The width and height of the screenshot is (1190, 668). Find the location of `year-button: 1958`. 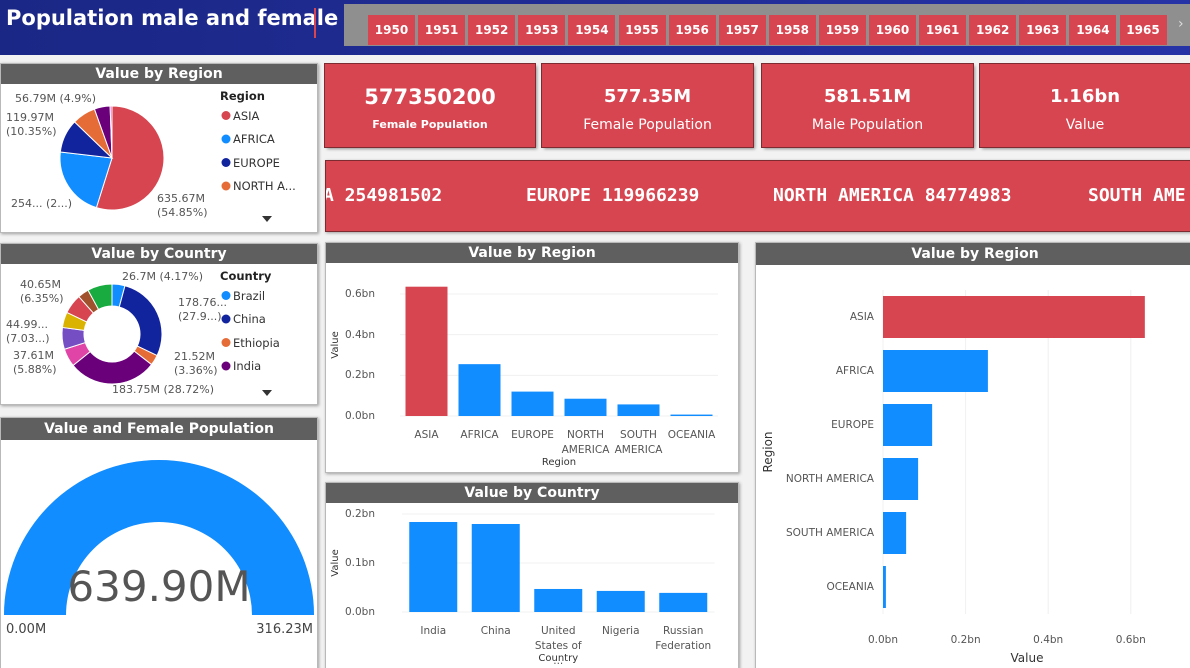

year-button: 1958 is located at coordinates (792, 30).